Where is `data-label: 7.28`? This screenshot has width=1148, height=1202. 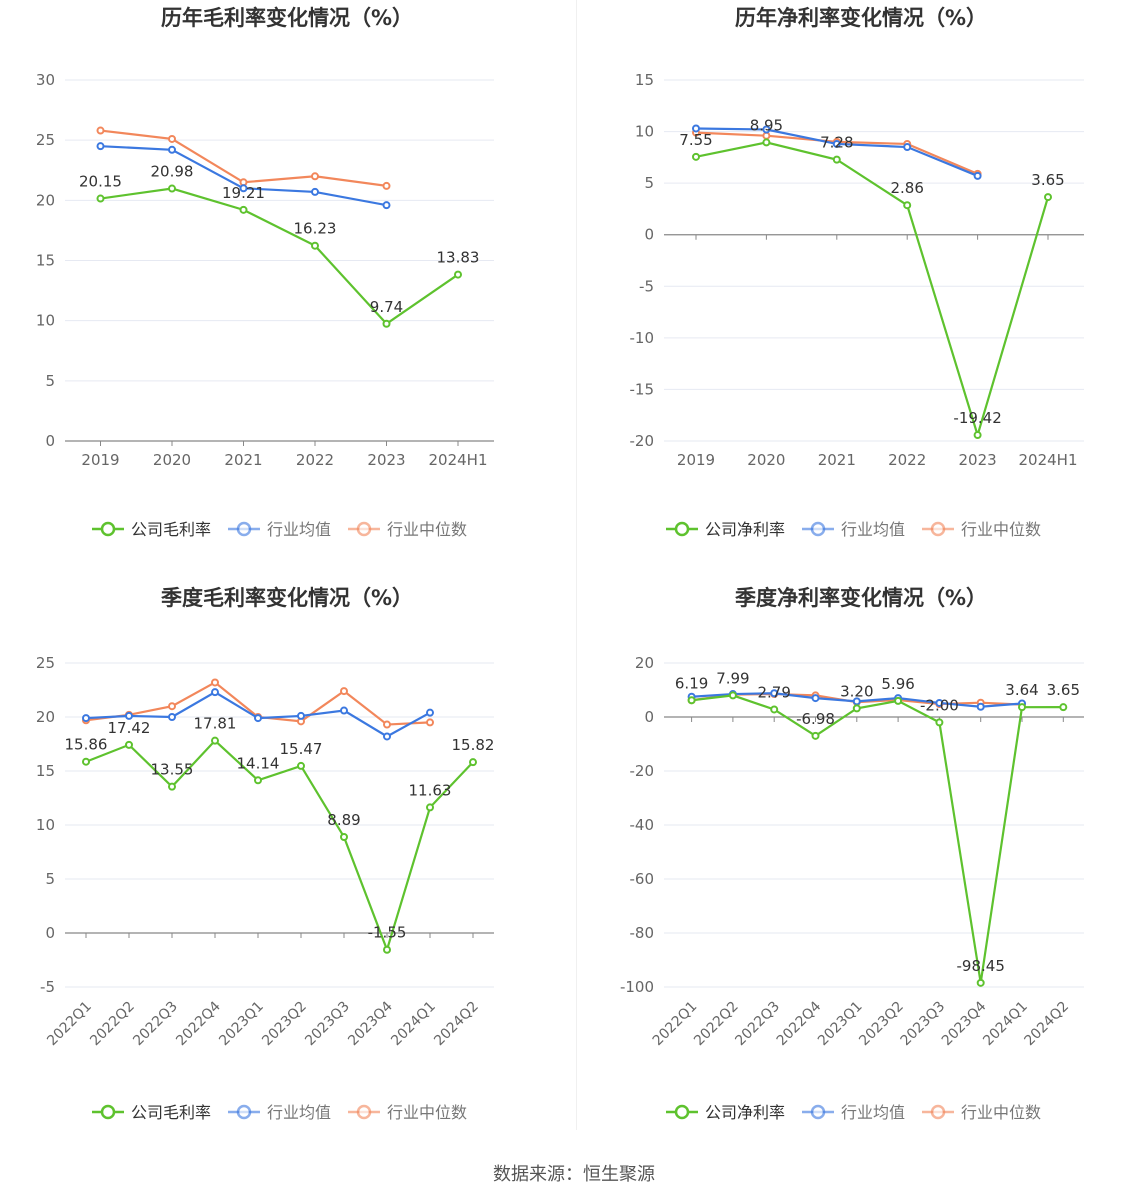 data-label: 7.28 is located at coordinates (836, 143).